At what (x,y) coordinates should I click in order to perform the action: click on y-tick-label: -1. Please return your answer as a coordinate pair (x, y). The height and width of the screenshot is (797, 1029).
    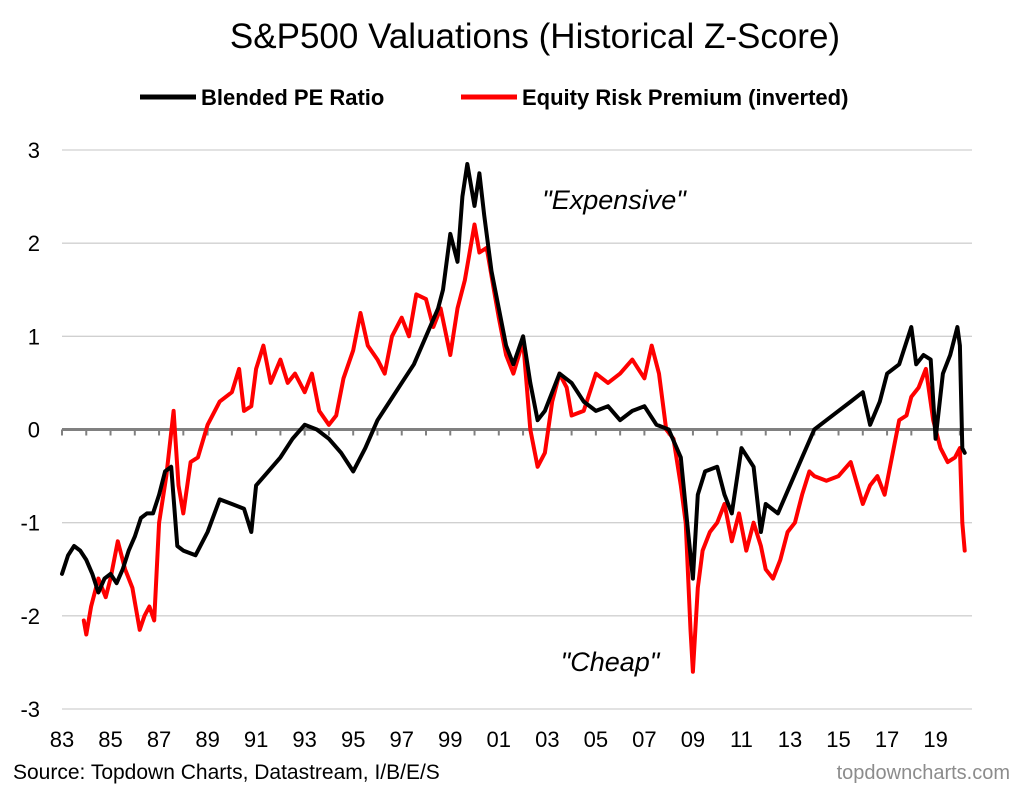
    Looking at the image, I should click on (30, 523).